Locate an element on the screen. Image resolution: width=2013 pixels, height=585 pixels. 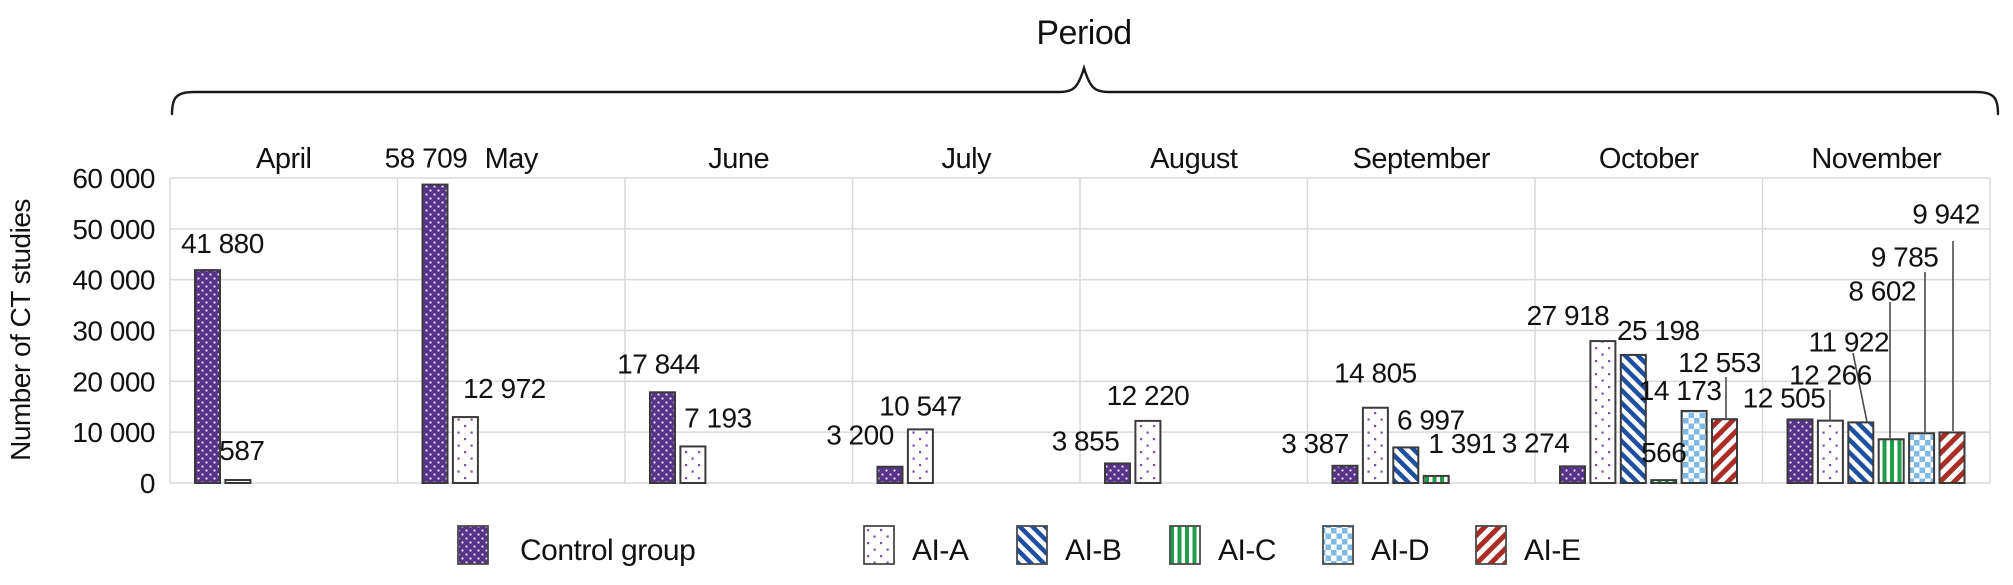
value-label-control-group-august: 3 855 is located at coordinates (1086, 440).